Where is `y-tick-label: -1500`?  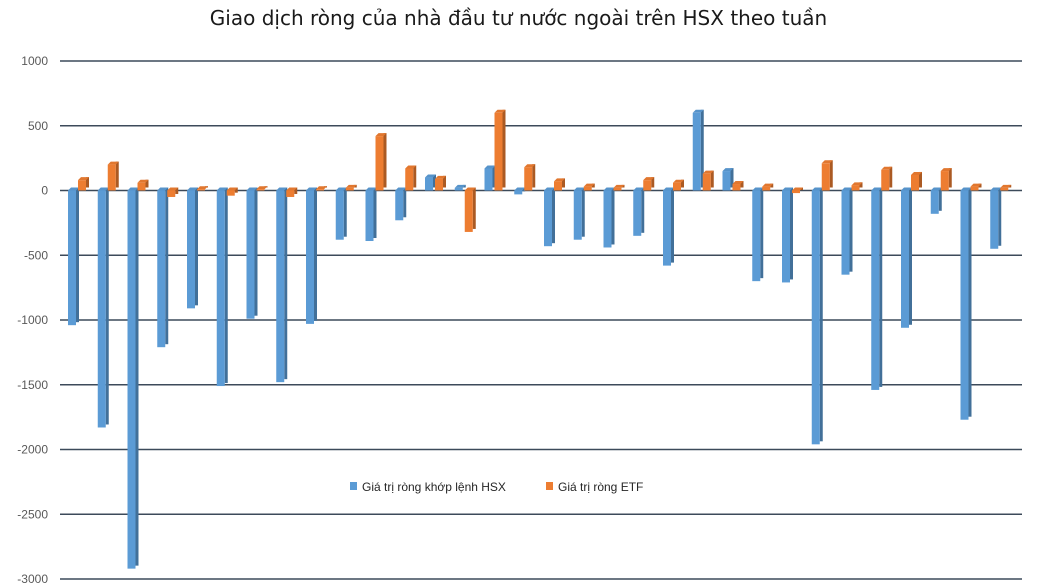 y-tick-label: -1500 is located at coordinates (32, 385).